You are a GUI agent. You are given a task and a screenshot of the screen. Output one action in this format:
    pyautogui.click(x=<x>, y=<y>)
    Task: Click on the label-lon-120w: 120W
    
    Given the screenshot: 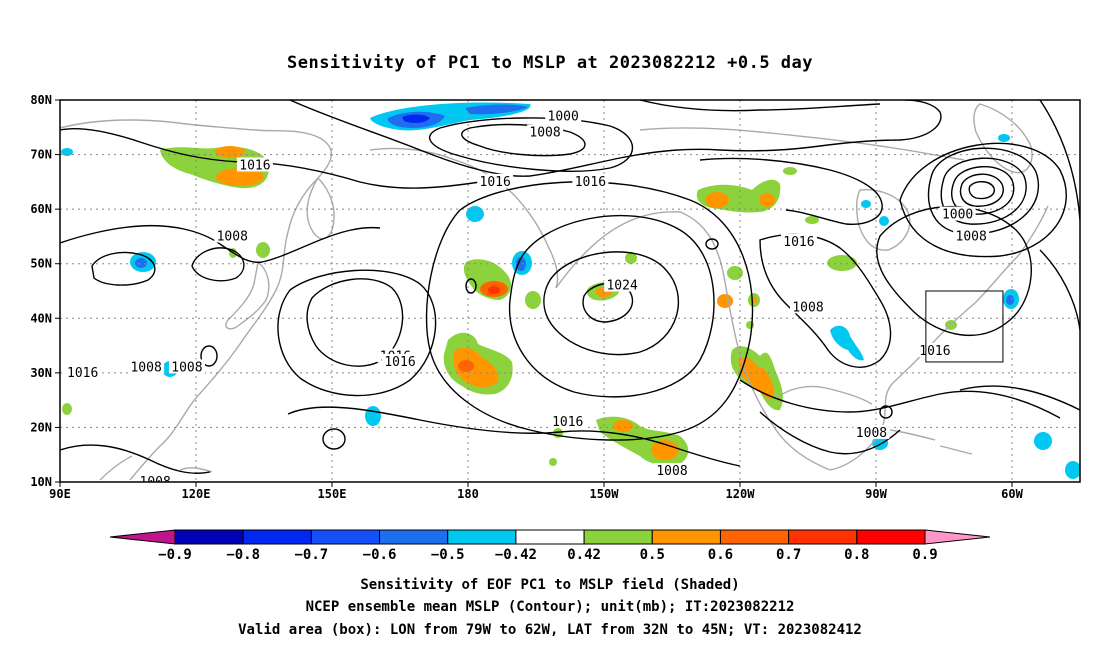 What is the action you would take?
    pyautogui.click(x=741, y=494)
    